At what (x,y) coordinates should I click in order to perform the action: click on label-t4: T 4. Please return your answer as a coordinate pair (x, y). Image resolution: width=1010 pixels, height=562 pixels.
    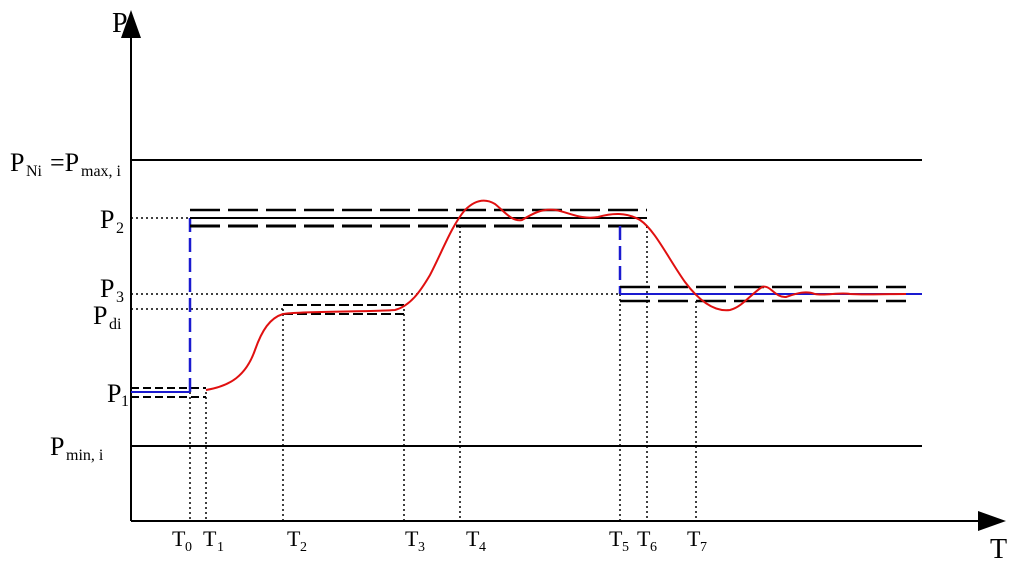
    Looking at the image, I should click on (476, 540).